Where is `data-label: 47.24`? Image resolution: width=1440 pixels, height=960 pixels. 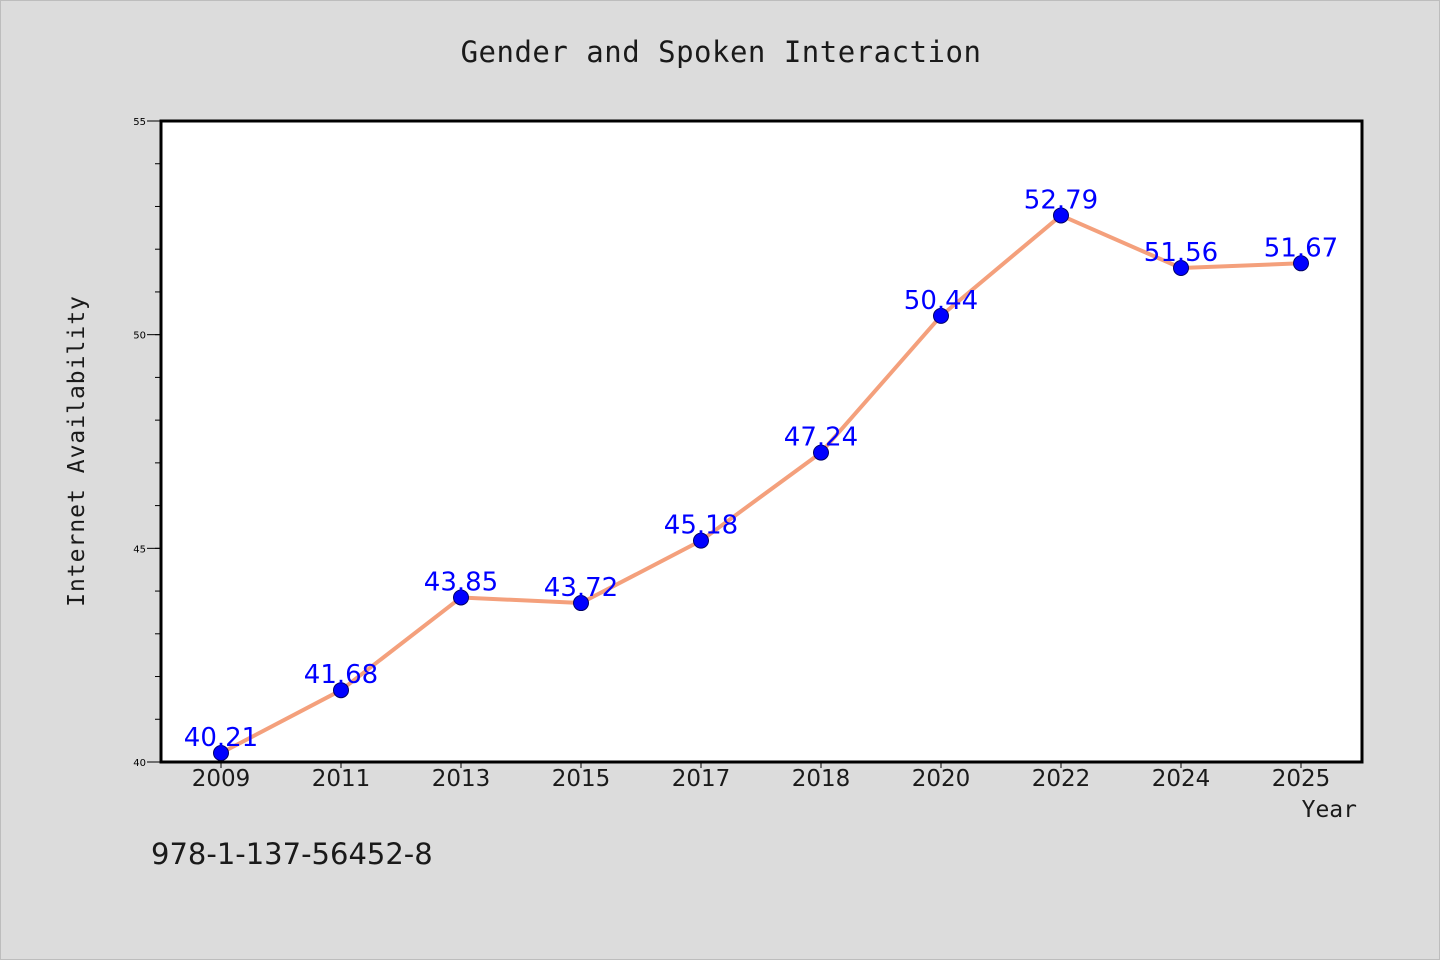
data-label: 47.24 is located at coordinates (821, 438).